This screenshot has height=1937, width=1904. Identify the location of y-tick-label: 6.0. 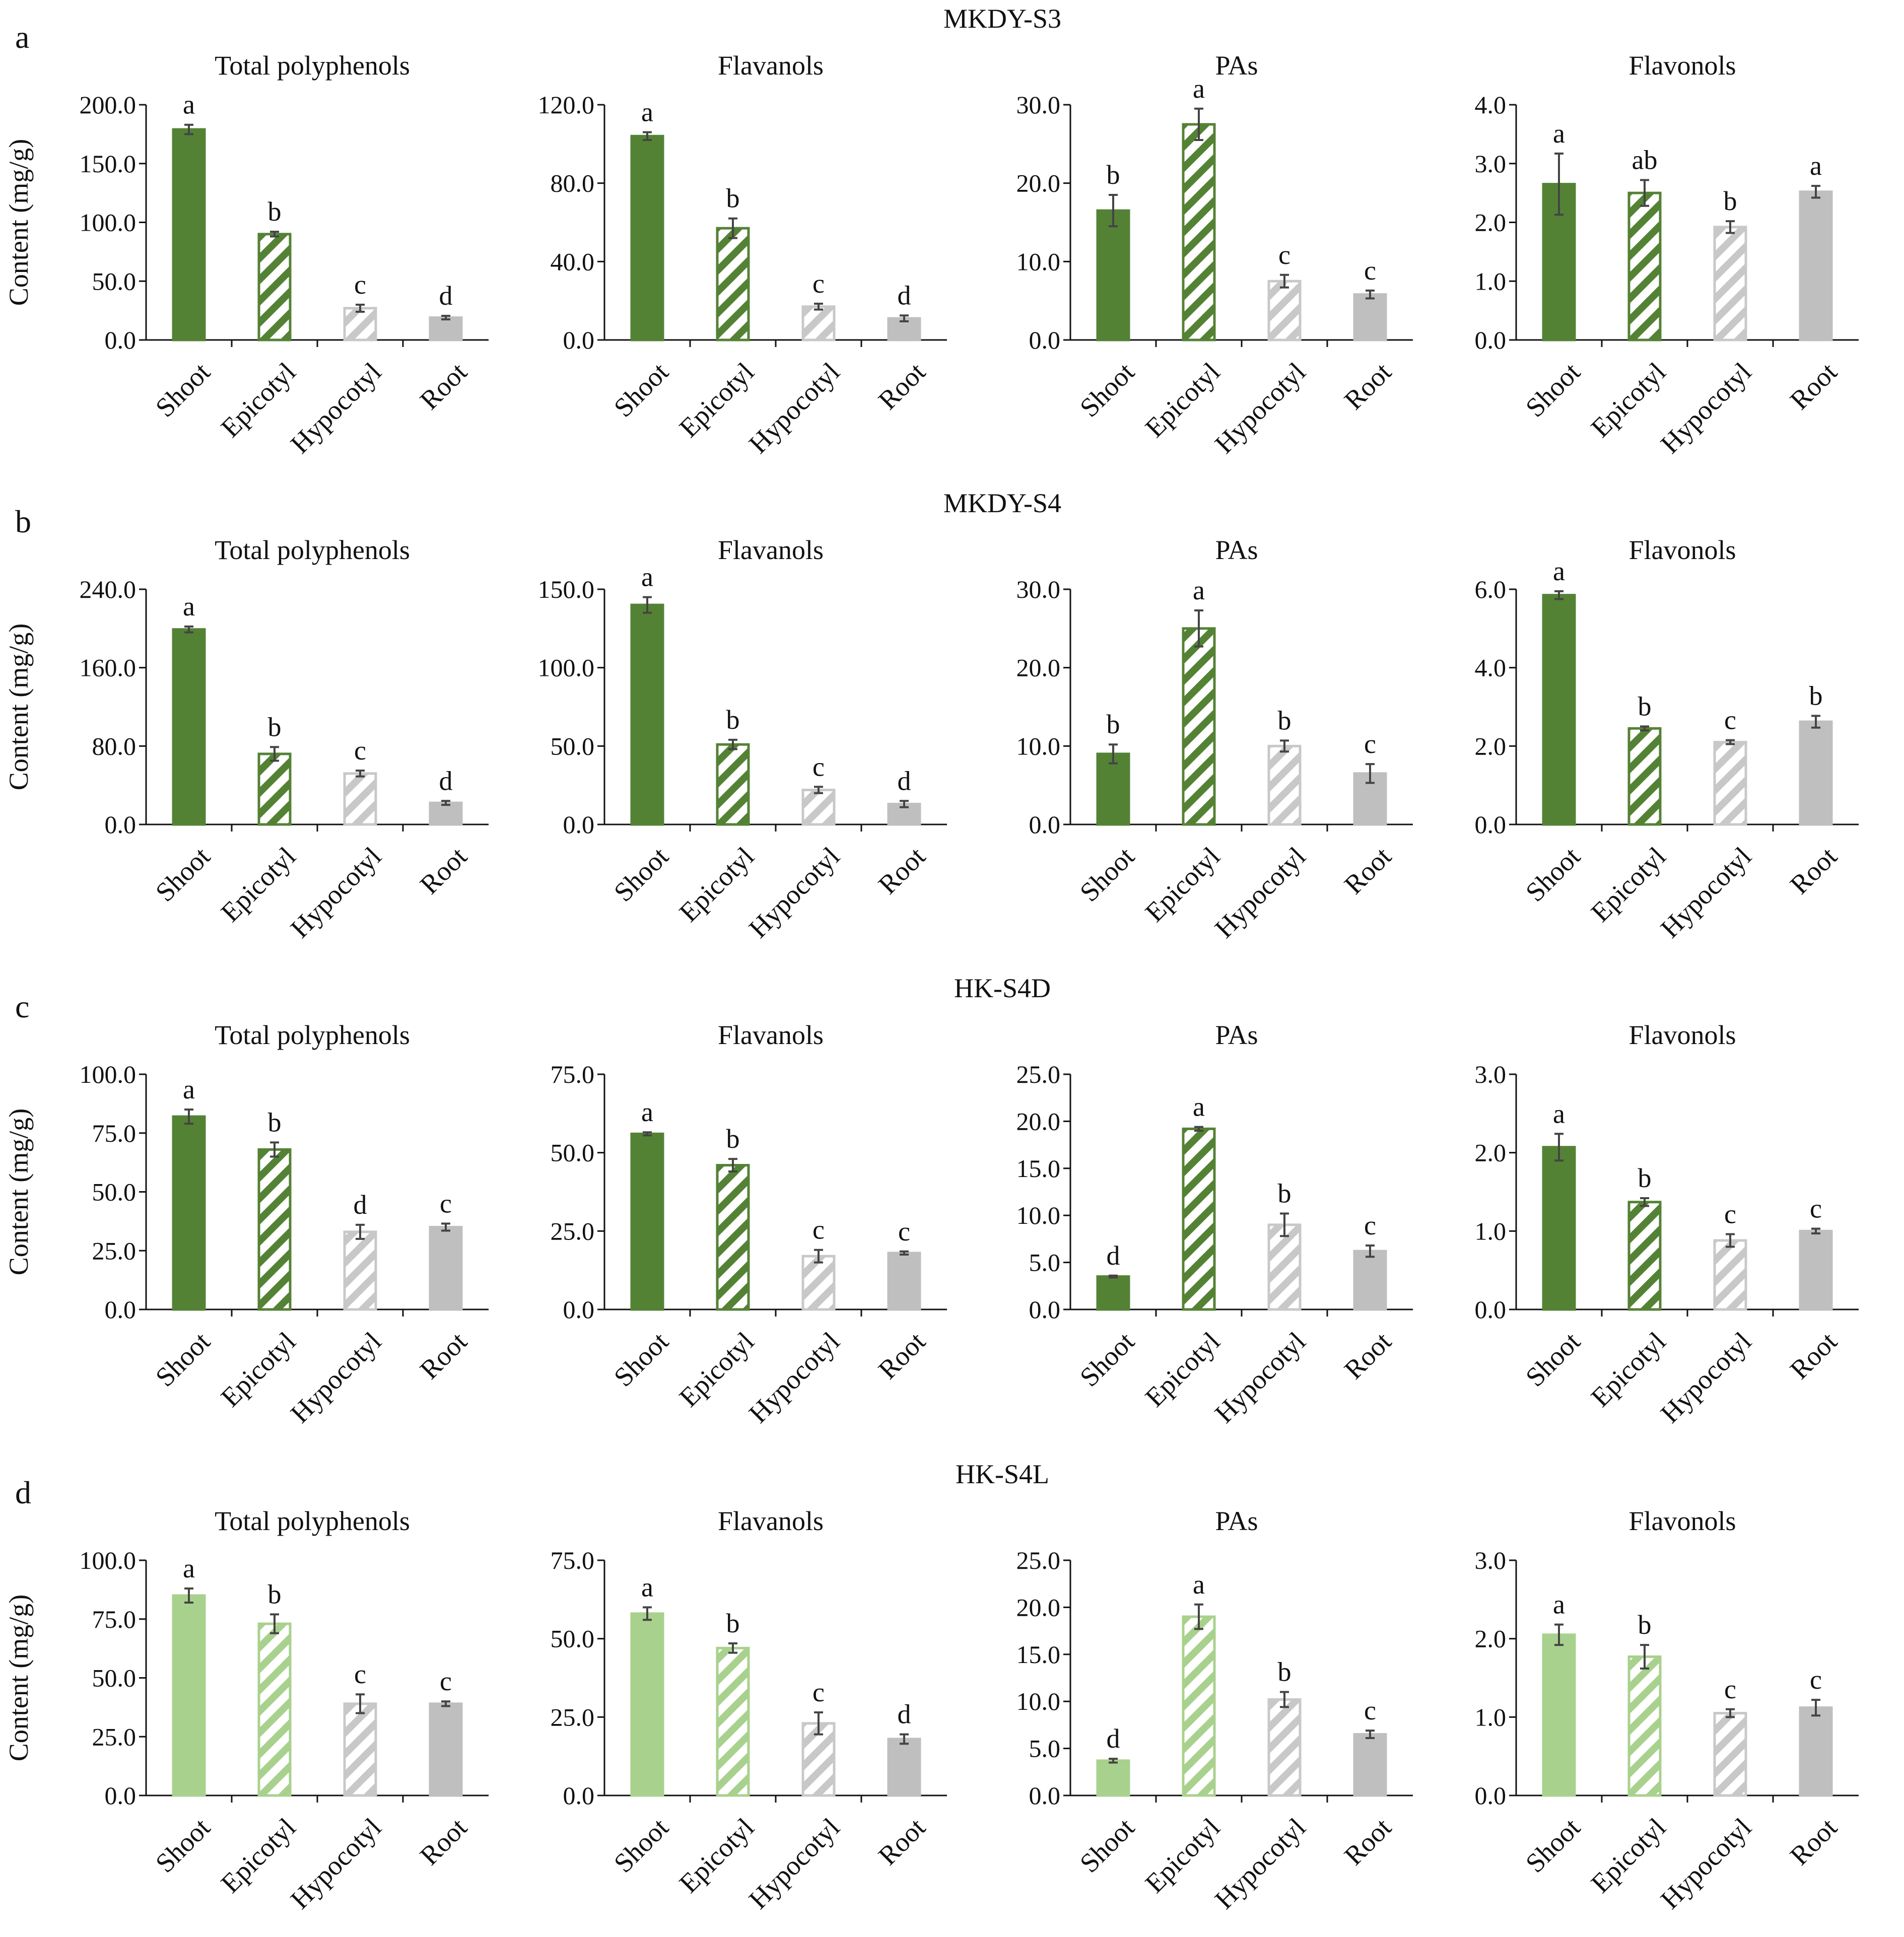
(1491, 589).